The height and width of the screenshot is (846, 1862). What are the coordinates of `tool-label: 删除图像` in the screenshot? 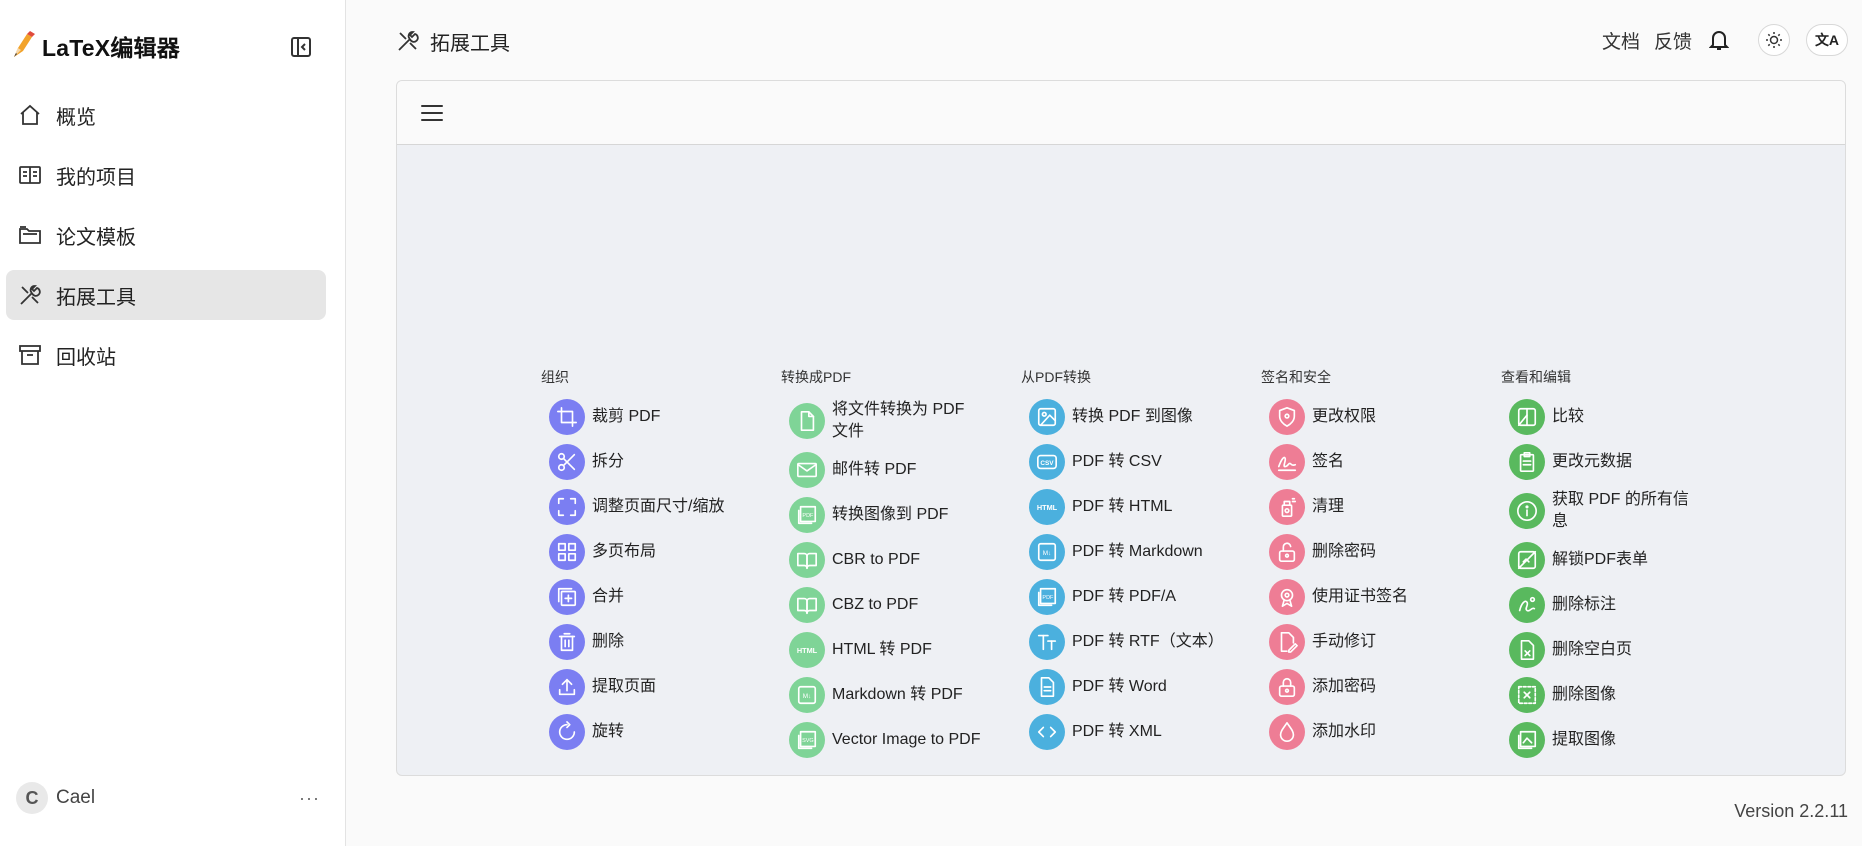 It's located at (1584, 694).